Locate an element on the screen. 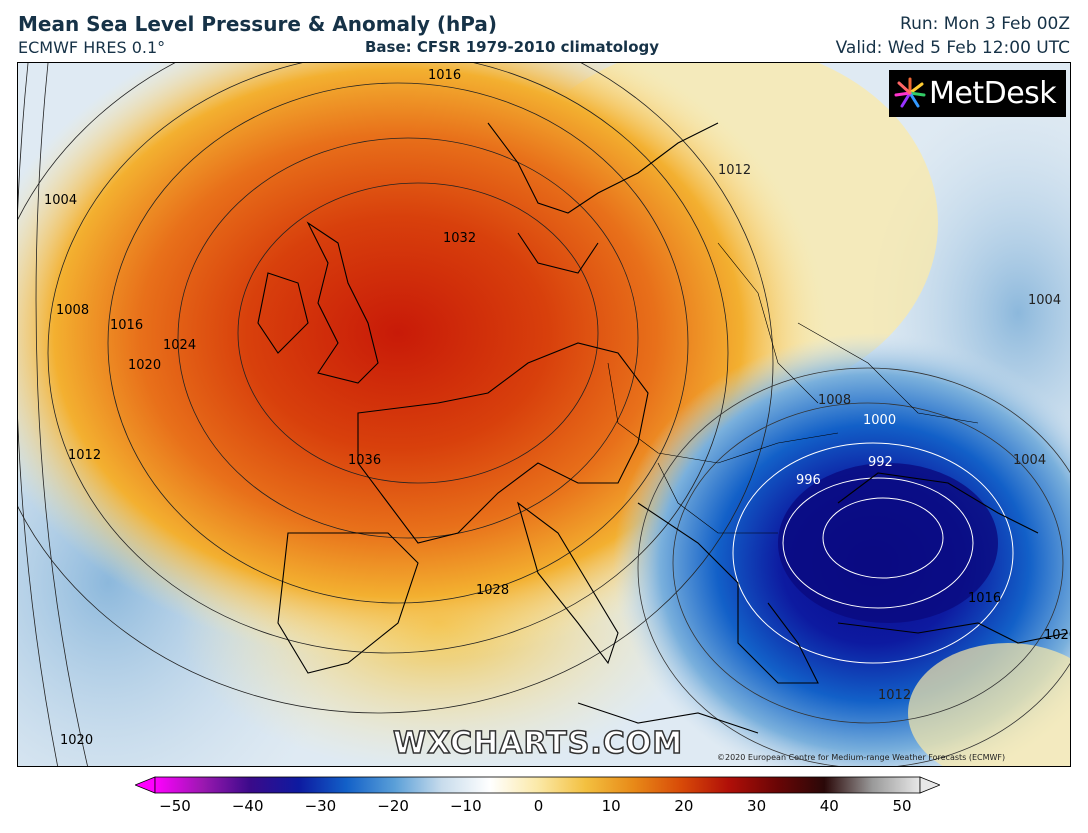  colorbar-max-arrow is located at coordinates (930, 785).